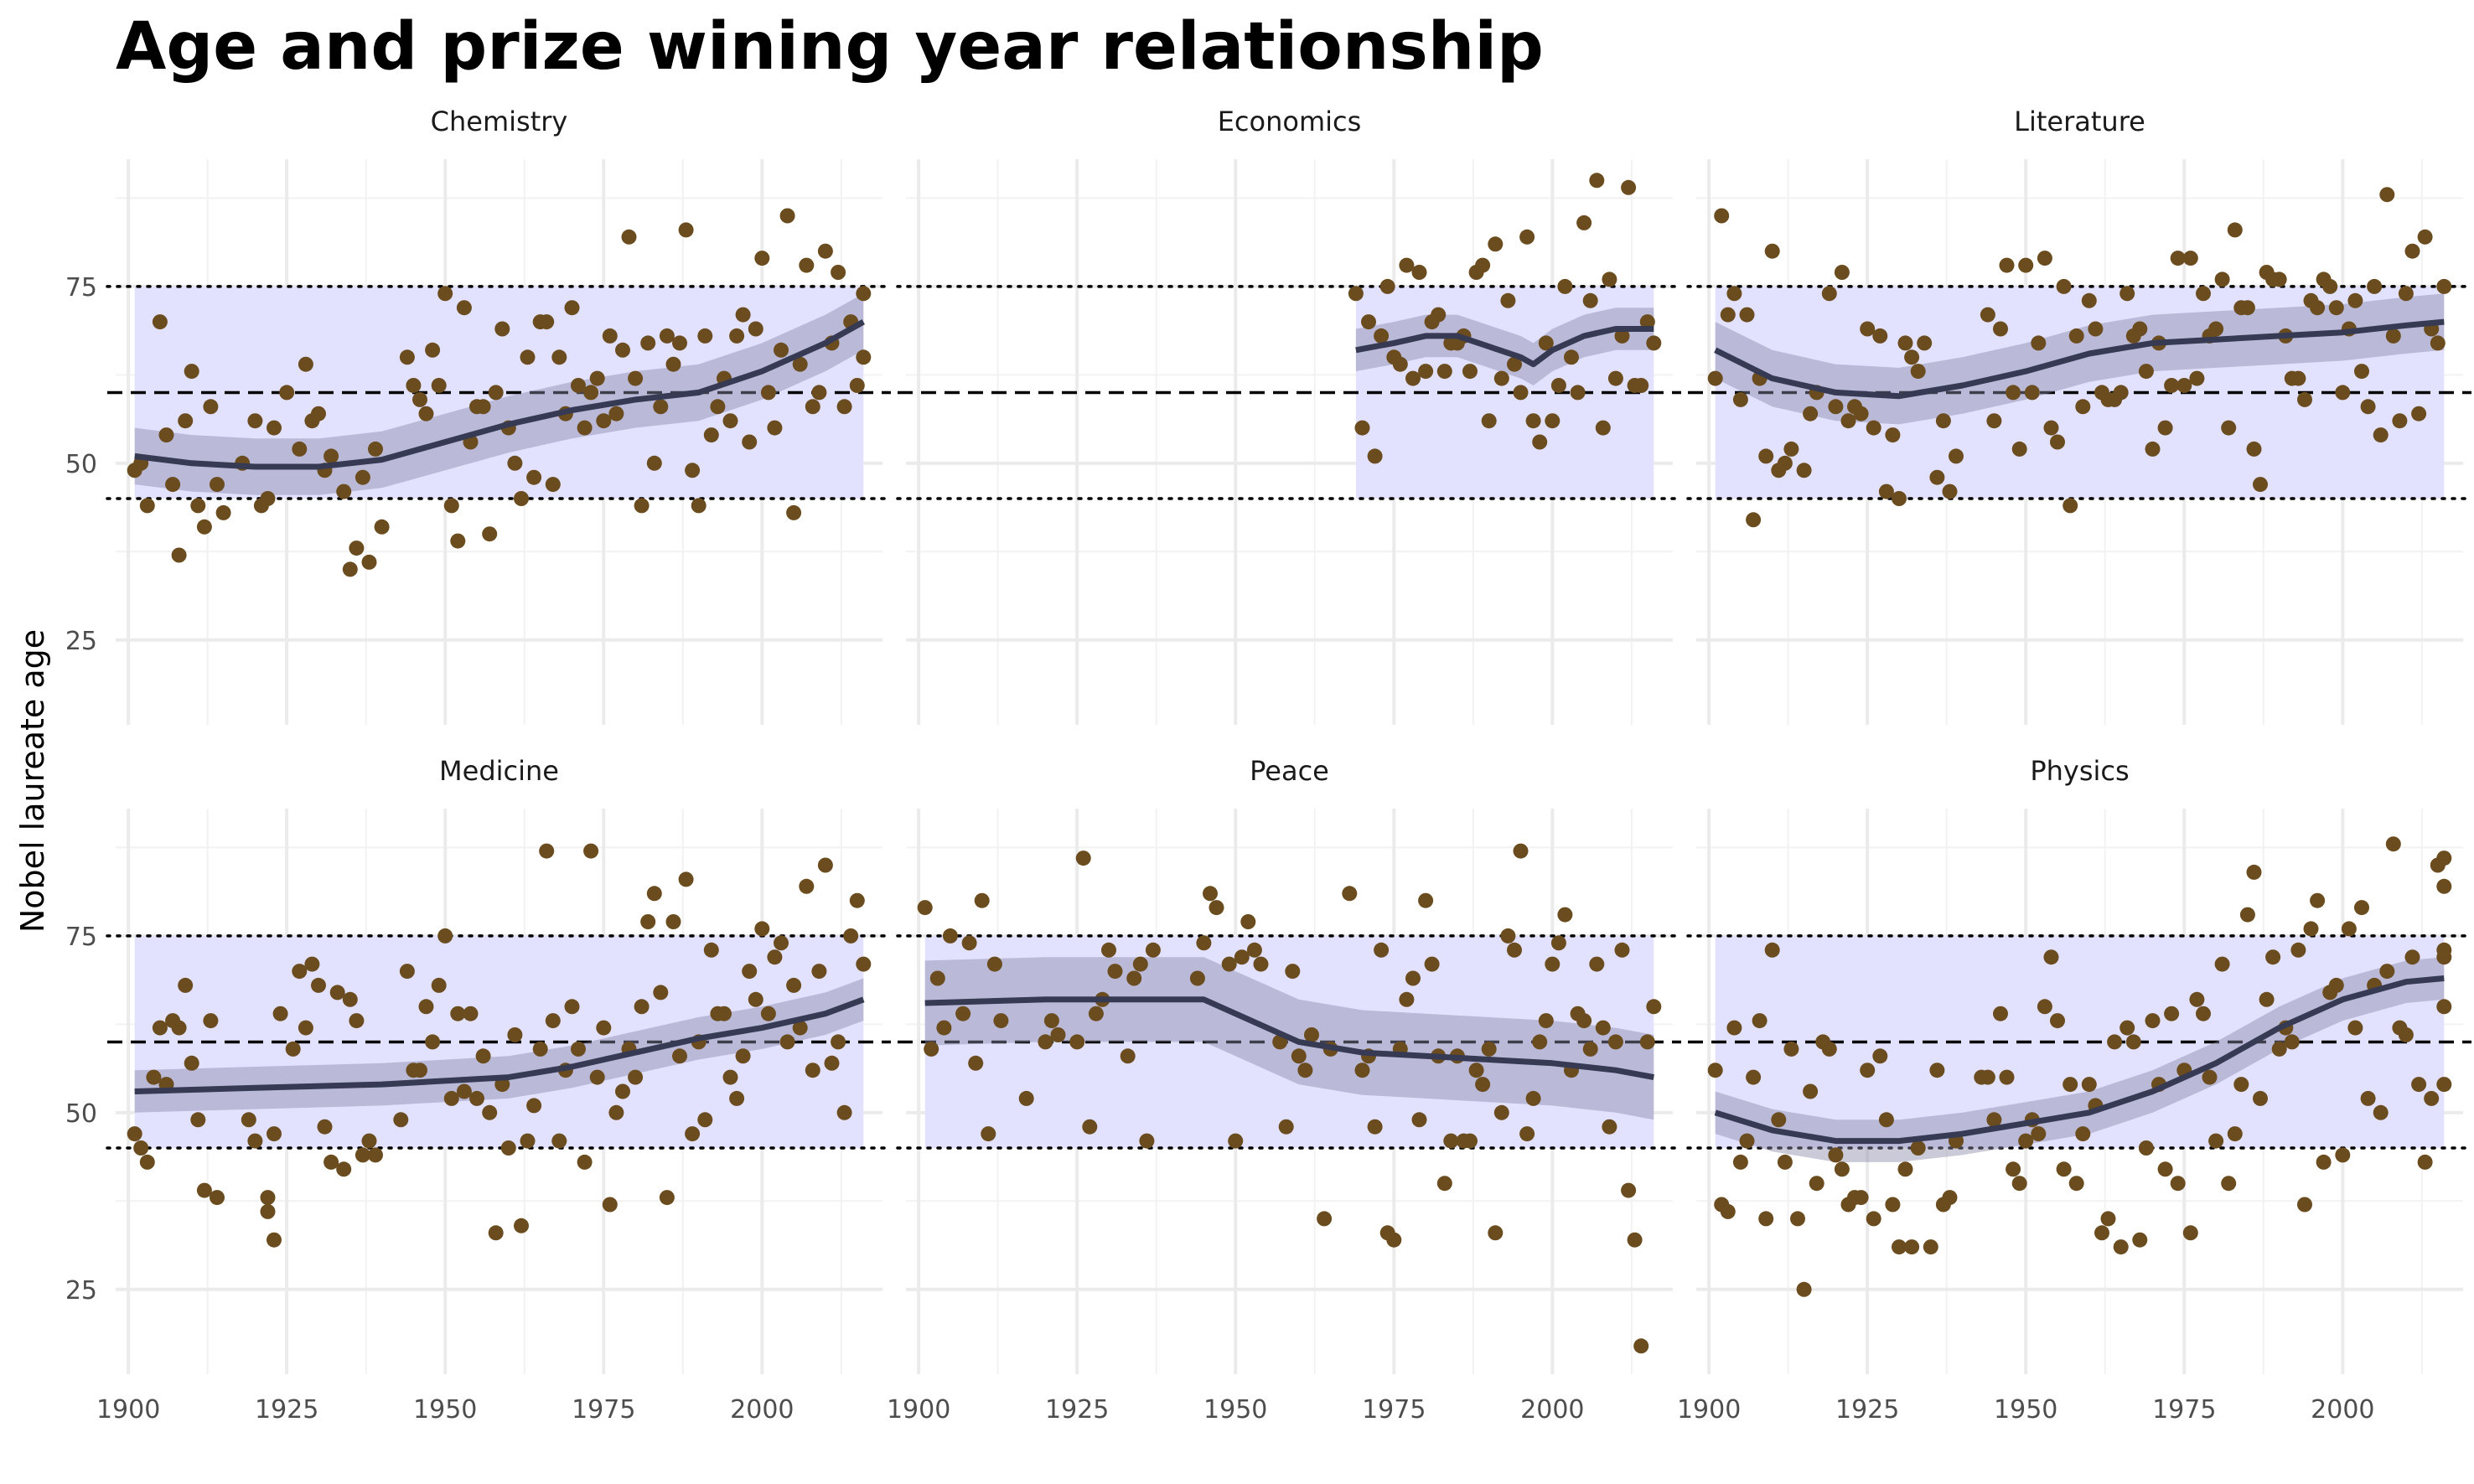 Image resolution: width=2474 pixels, height=1484 pixels. What do you see at coordinates (830, 47) in the screenshot?
I see `chart-title: Age and prize wining year relationship` at bounding box center [830, 47].